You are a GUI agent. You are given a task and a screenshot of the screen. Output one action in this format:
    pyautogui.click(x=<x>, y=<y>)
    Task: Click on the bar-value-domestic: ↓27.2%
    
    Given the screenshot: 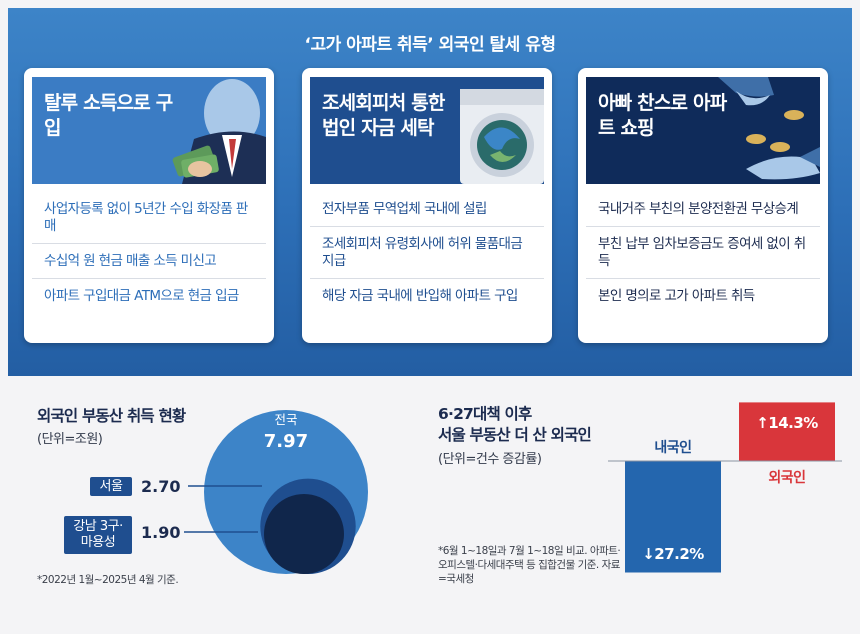 What is the action you would take?
    pyautogui.click(x=673, y=553)
    